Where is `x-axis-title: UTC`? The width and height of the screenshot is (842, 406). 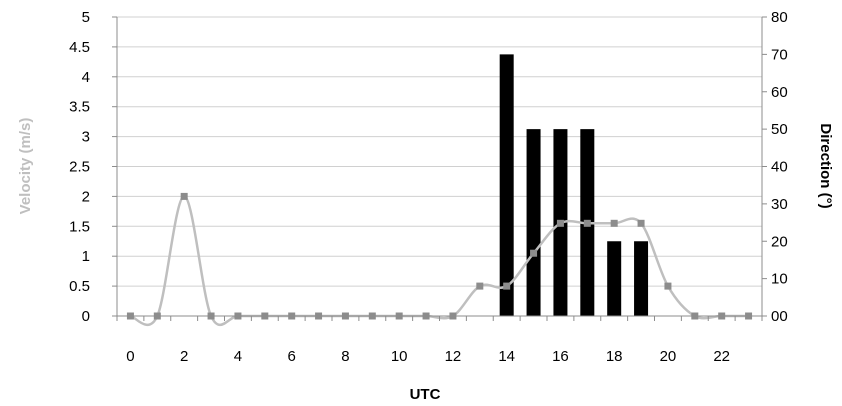 x-axis-title: UTC is located at coordinates (425, 394).